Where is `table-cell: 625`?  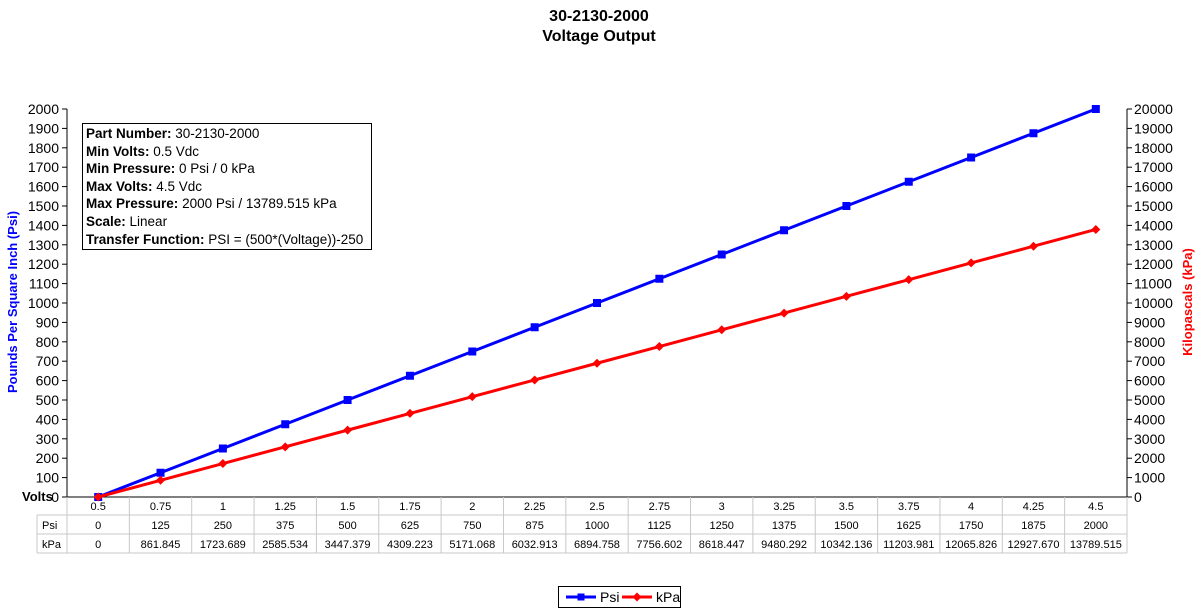 table-cell: 625 is located at coordinates (410, 526).